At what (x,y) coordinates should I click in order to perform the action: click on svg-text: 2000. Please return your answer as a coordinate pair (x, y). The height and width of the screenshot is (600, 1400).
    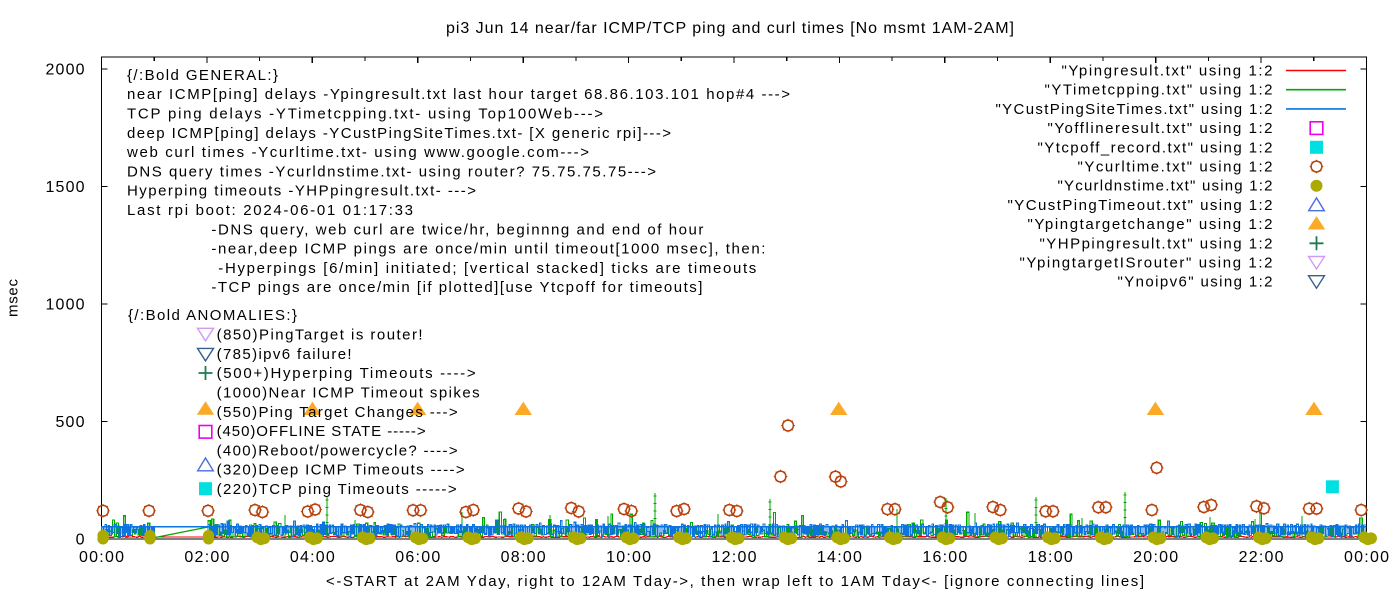
    Looking at the image, I should click on (65, 70).